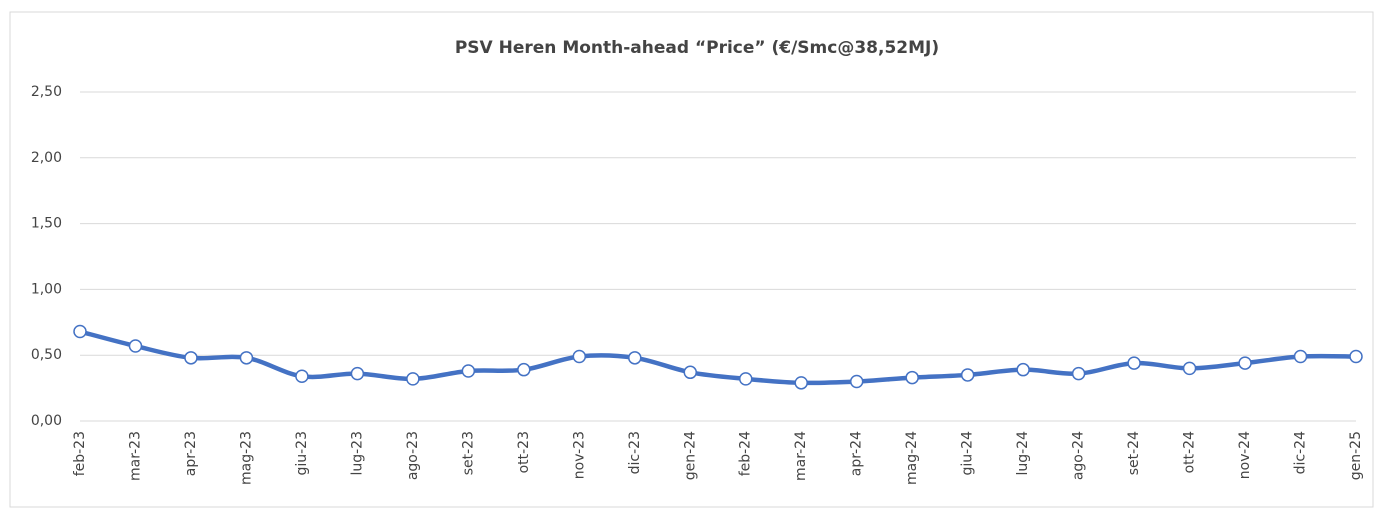  Describe the element at coordinates (1023, 453) in the screenshot. I see `x-tick-label: lug-24` at that location.